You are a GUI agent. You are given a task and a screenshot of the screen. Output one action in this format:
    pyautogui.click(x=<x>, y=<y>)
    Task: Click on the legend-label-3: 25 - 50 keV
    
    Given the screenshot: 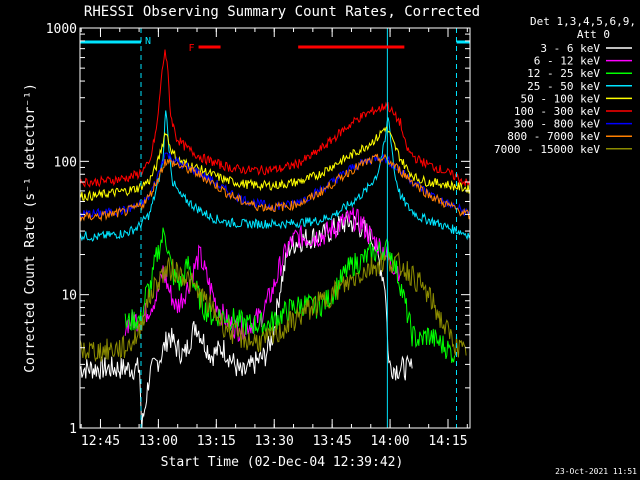 What is the action you would take?
    pyautogui.click(x=563, y=86)
    